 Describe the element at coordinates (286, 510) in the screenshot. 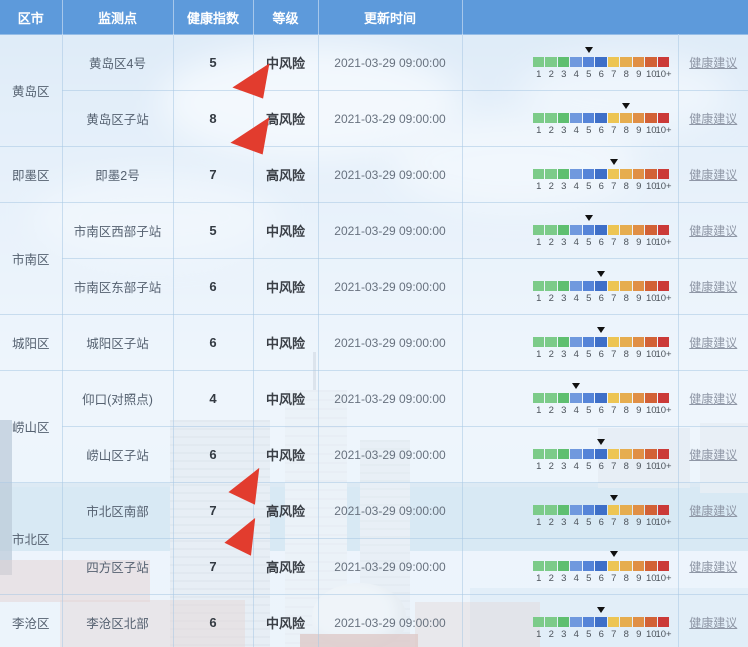

I see `level-cell: 高风险` at that location.